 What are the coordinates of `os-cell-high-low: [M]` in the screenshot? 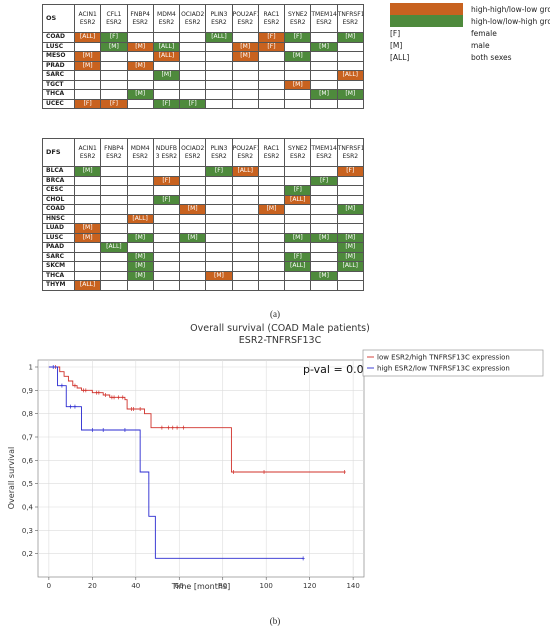 It's located at (114, 46).